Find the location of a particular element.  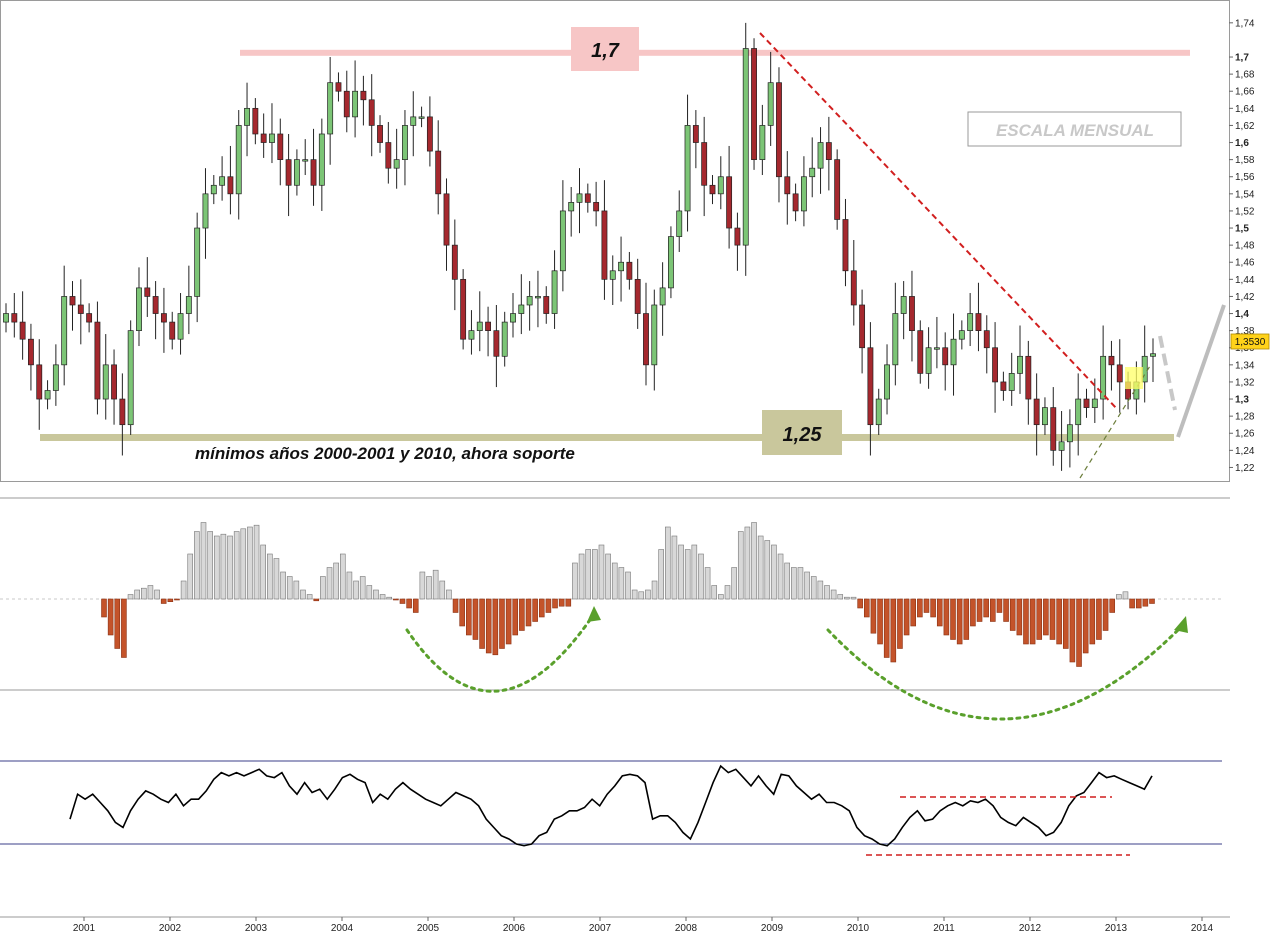

oscillator-line is located at coordinates (611, 805).